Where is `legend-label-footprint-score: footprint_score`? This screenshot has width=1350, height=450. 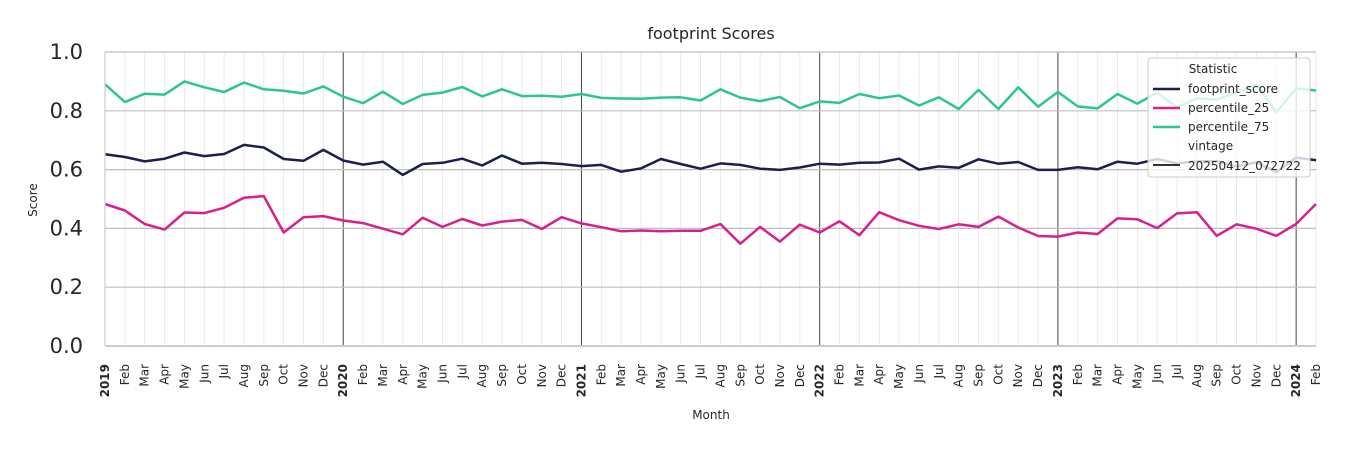
legend-label-footprint-score: footprint_score is located at coordinates (1233, 89).